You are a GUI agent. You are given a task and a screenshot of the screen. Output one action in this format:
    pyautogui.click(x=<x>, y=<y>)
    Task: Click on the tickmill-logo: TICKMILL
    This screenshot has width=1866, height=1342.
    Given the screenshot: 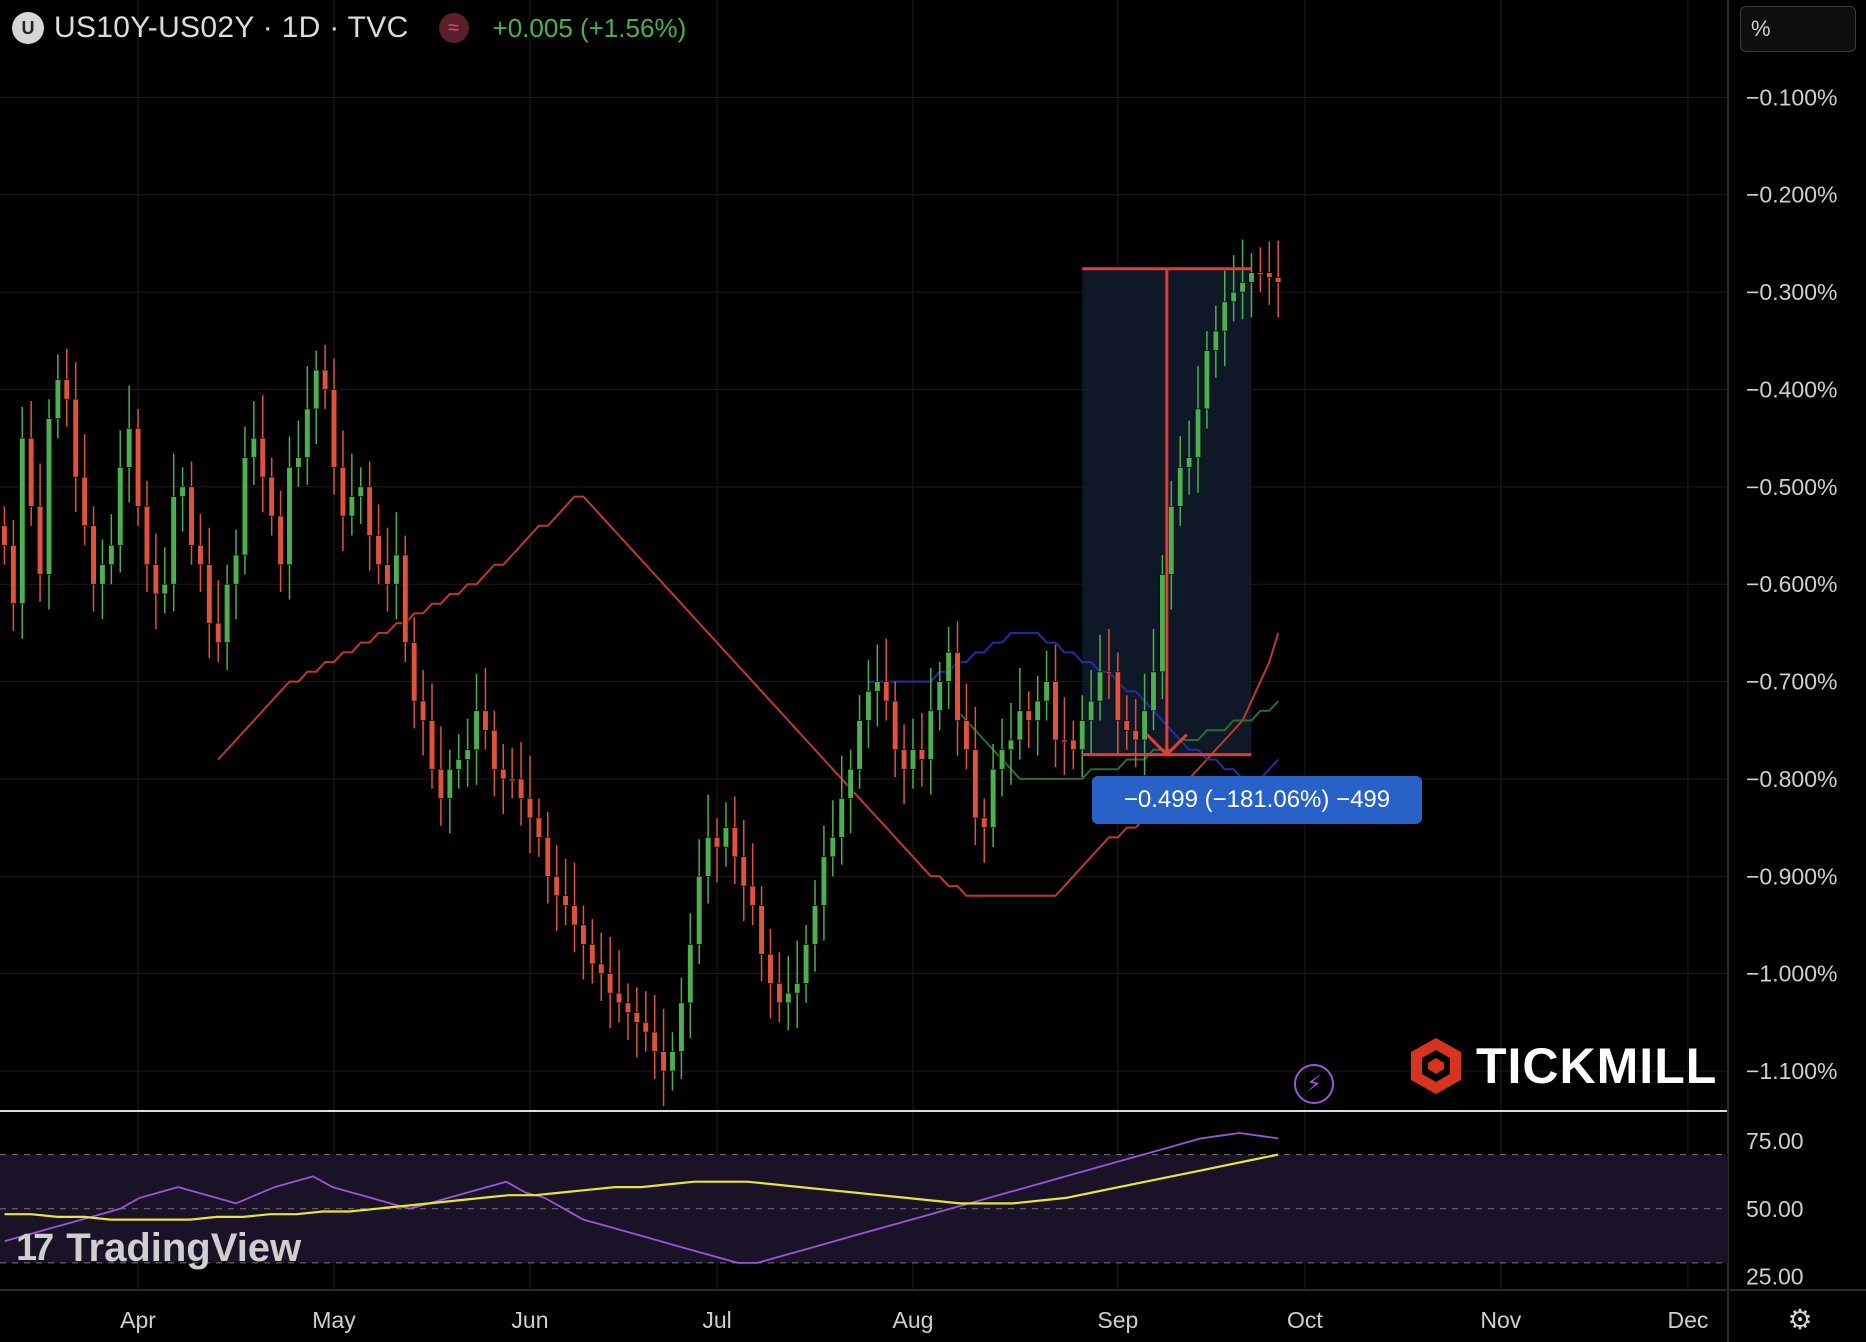 What is the action you would take?
    pyautogui.click(x=1562, y=1066)
    